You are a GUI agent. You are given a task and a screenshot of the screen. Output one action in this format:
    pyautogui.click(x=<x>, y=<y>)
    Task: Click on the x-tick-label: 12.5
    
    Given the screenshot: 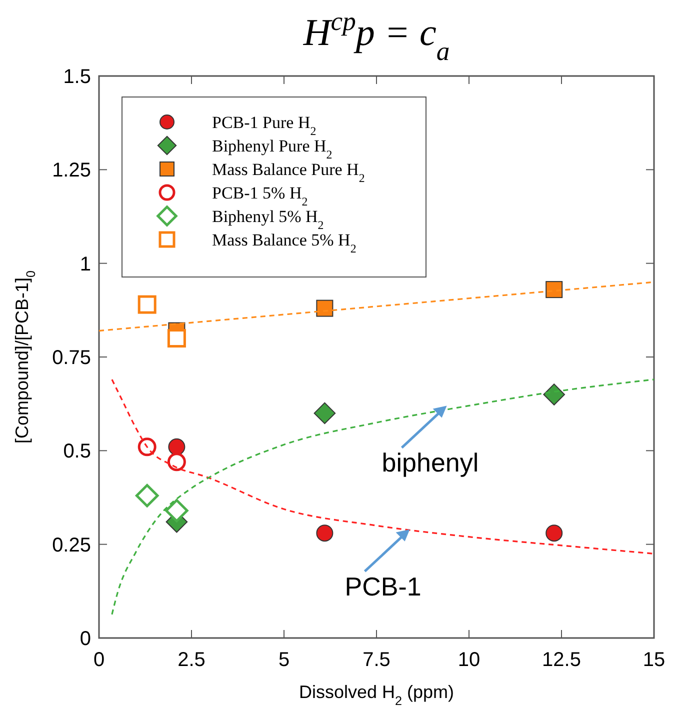 What is the action you would take?
    pyautogui.click(x=561, y=660)
    